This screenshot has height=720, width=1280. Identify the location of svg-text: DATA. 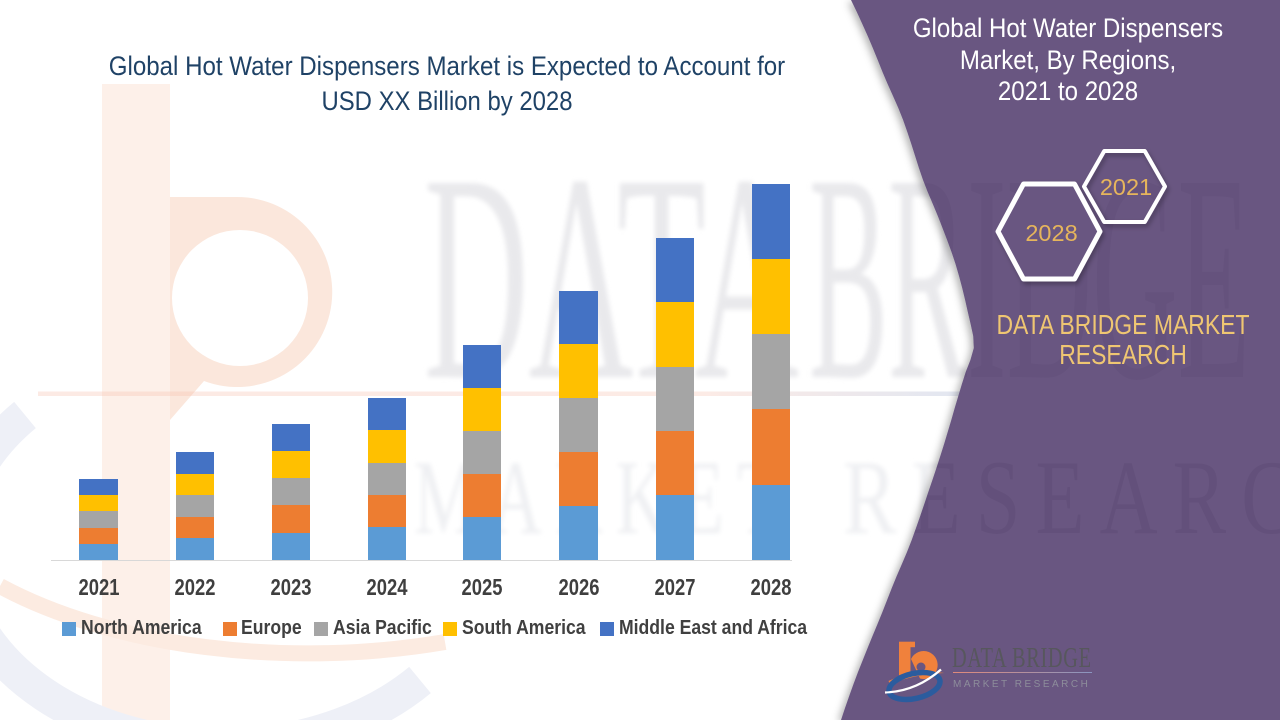
(611, 278).